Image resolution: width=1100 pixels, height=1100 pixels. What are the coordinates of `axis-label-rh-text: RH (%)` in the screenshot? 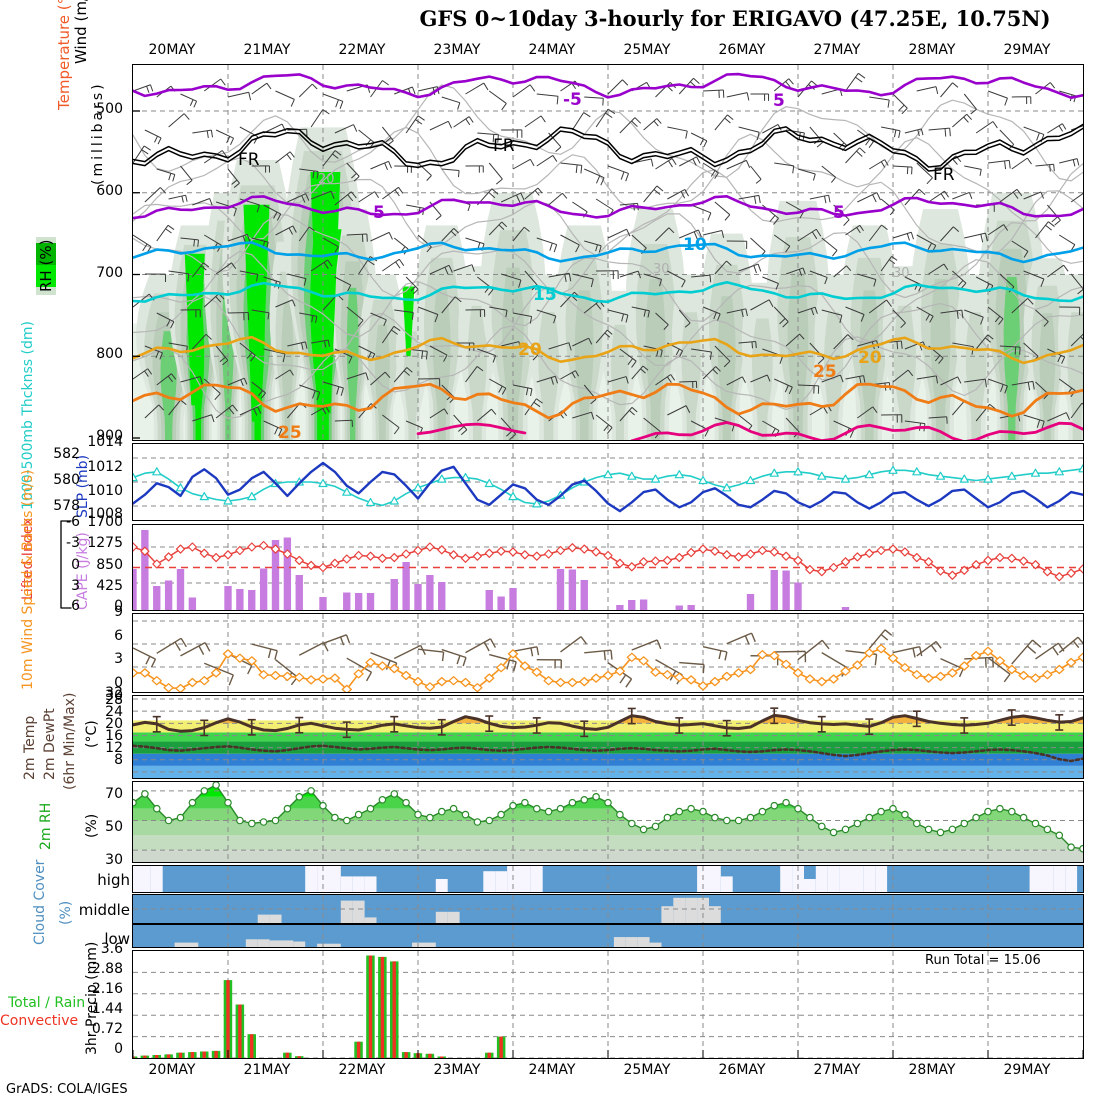 It's located at (46, 265).